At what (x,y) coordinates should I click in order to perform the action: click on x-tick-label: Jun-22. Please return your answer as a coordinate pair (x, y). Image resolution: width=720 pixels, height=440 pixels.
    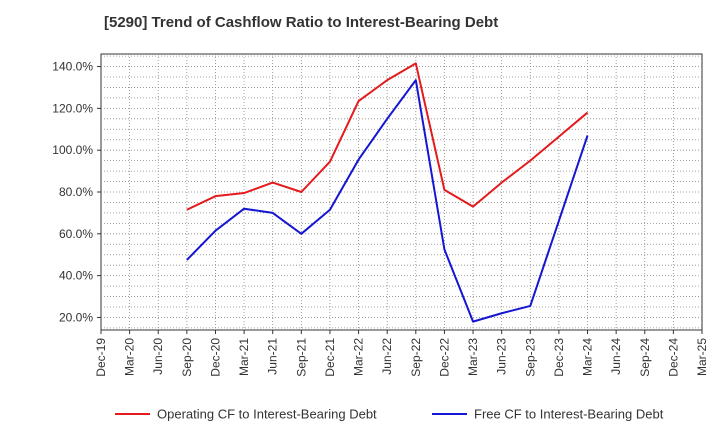
    Looking at the image, I should click on (387, 356).